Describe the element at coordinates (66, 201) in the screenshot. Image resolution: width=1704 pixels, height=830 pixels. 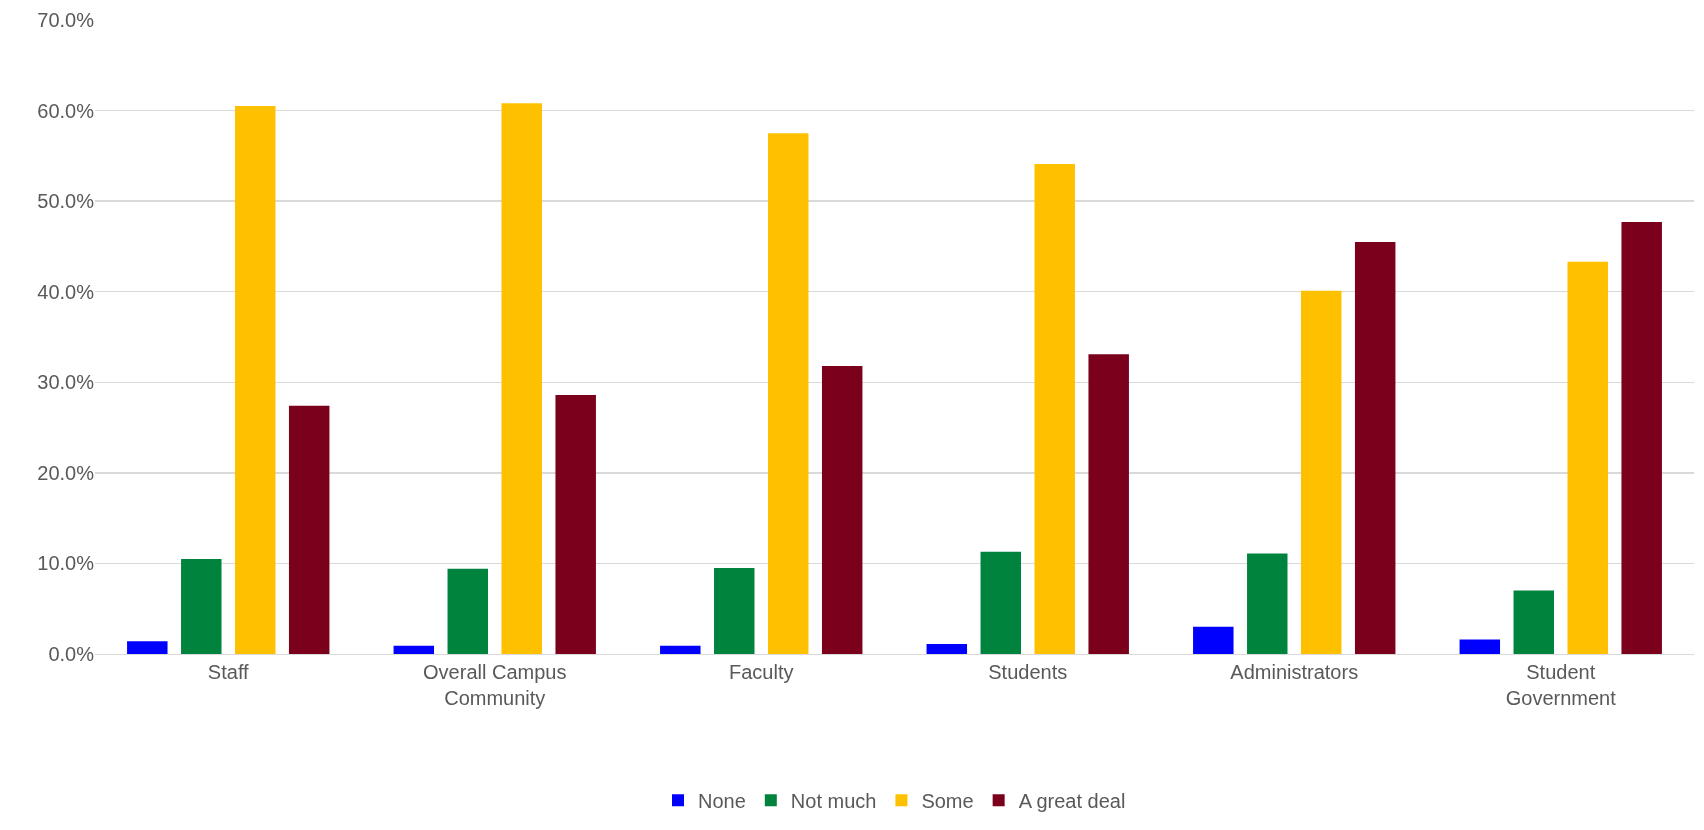
I see `y-tick-label: 50.0%` at that location.